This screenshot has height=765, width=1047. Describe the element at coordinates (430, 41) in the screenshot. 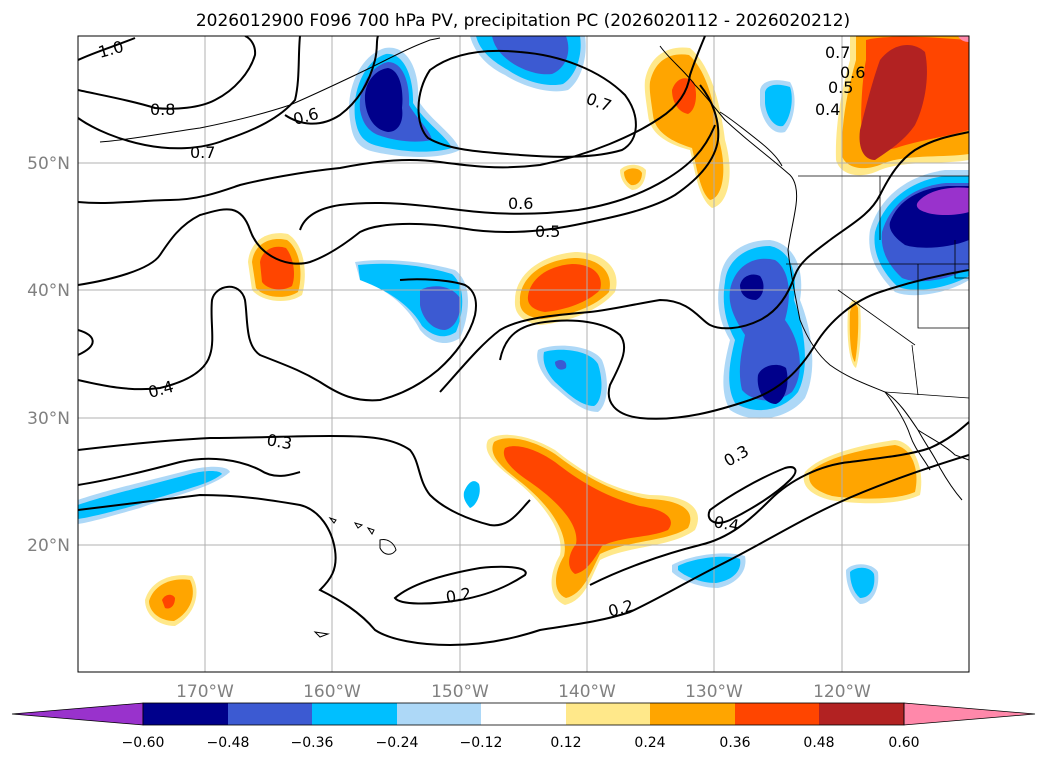

I see `coast-alaska-south` at that location.